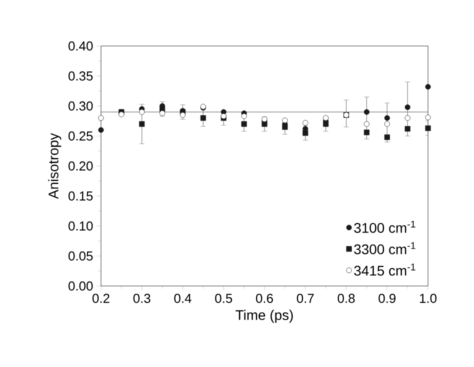  I want to click on y-axis-title: Anisotropy, so click(55, 166).